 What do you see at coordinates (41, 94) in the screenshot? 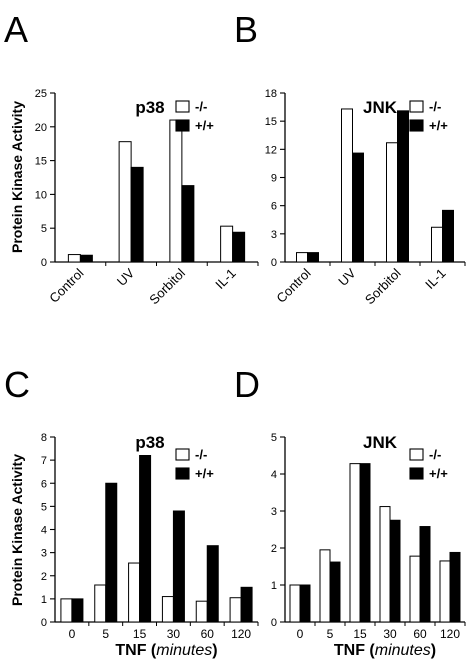
I see `y-tick-label: 25` at bounding box center [41, 94].